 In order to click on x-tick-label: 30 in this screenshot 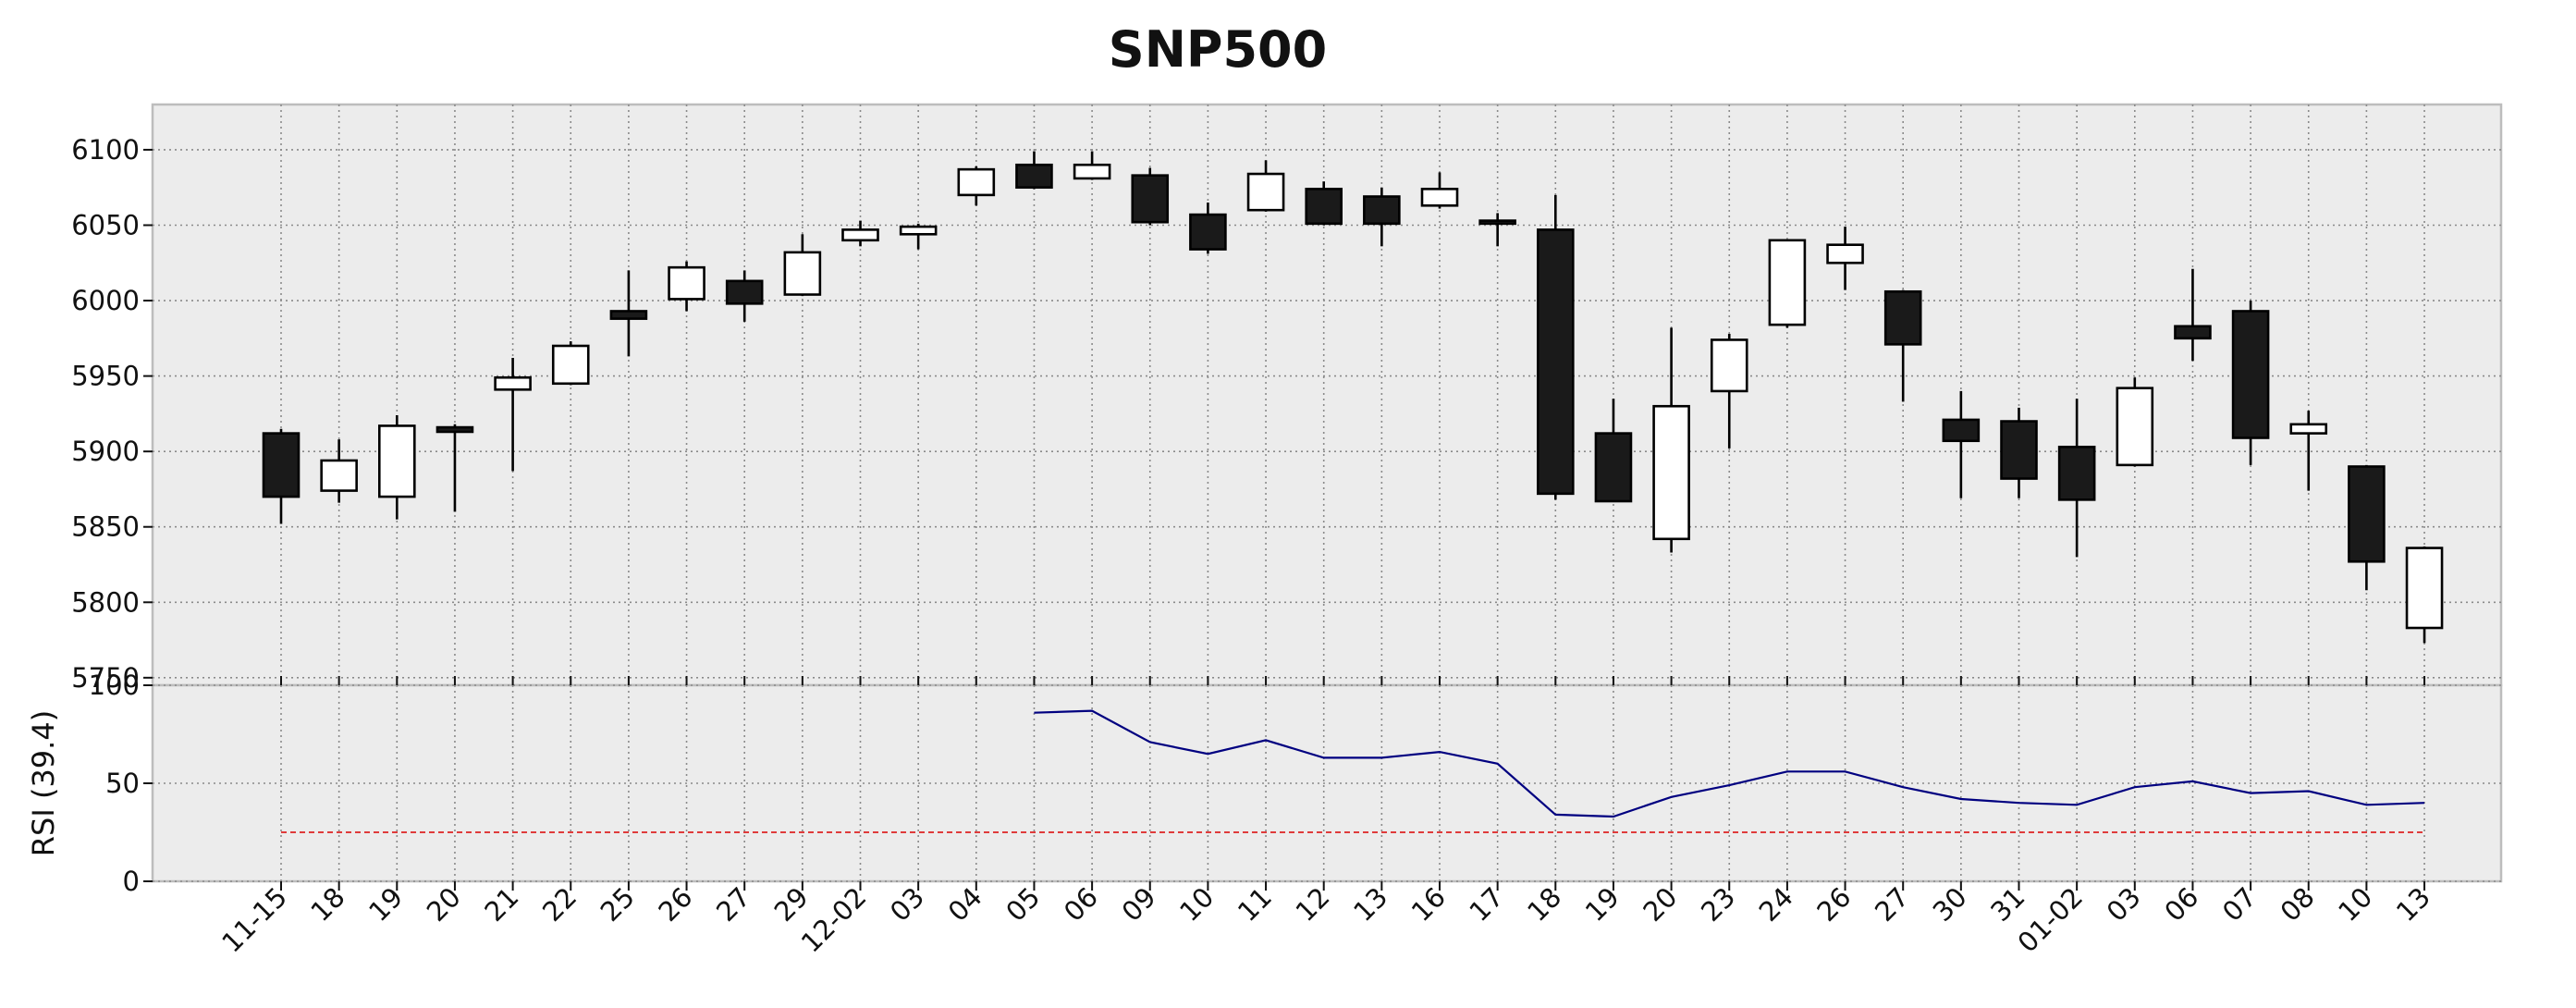, I will do `click(1950, 904)`.